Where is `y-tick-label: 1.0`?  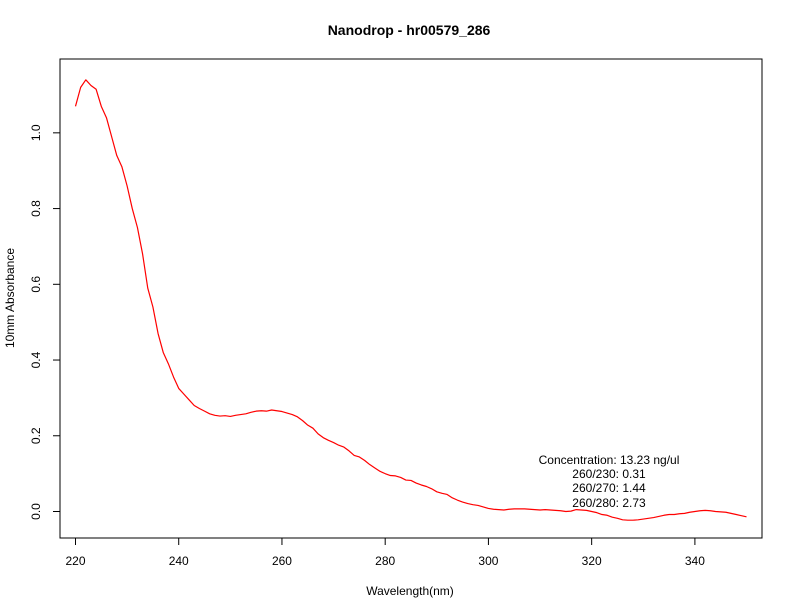 y-tick-label: 1.0 is located at coordinates (36, 132).